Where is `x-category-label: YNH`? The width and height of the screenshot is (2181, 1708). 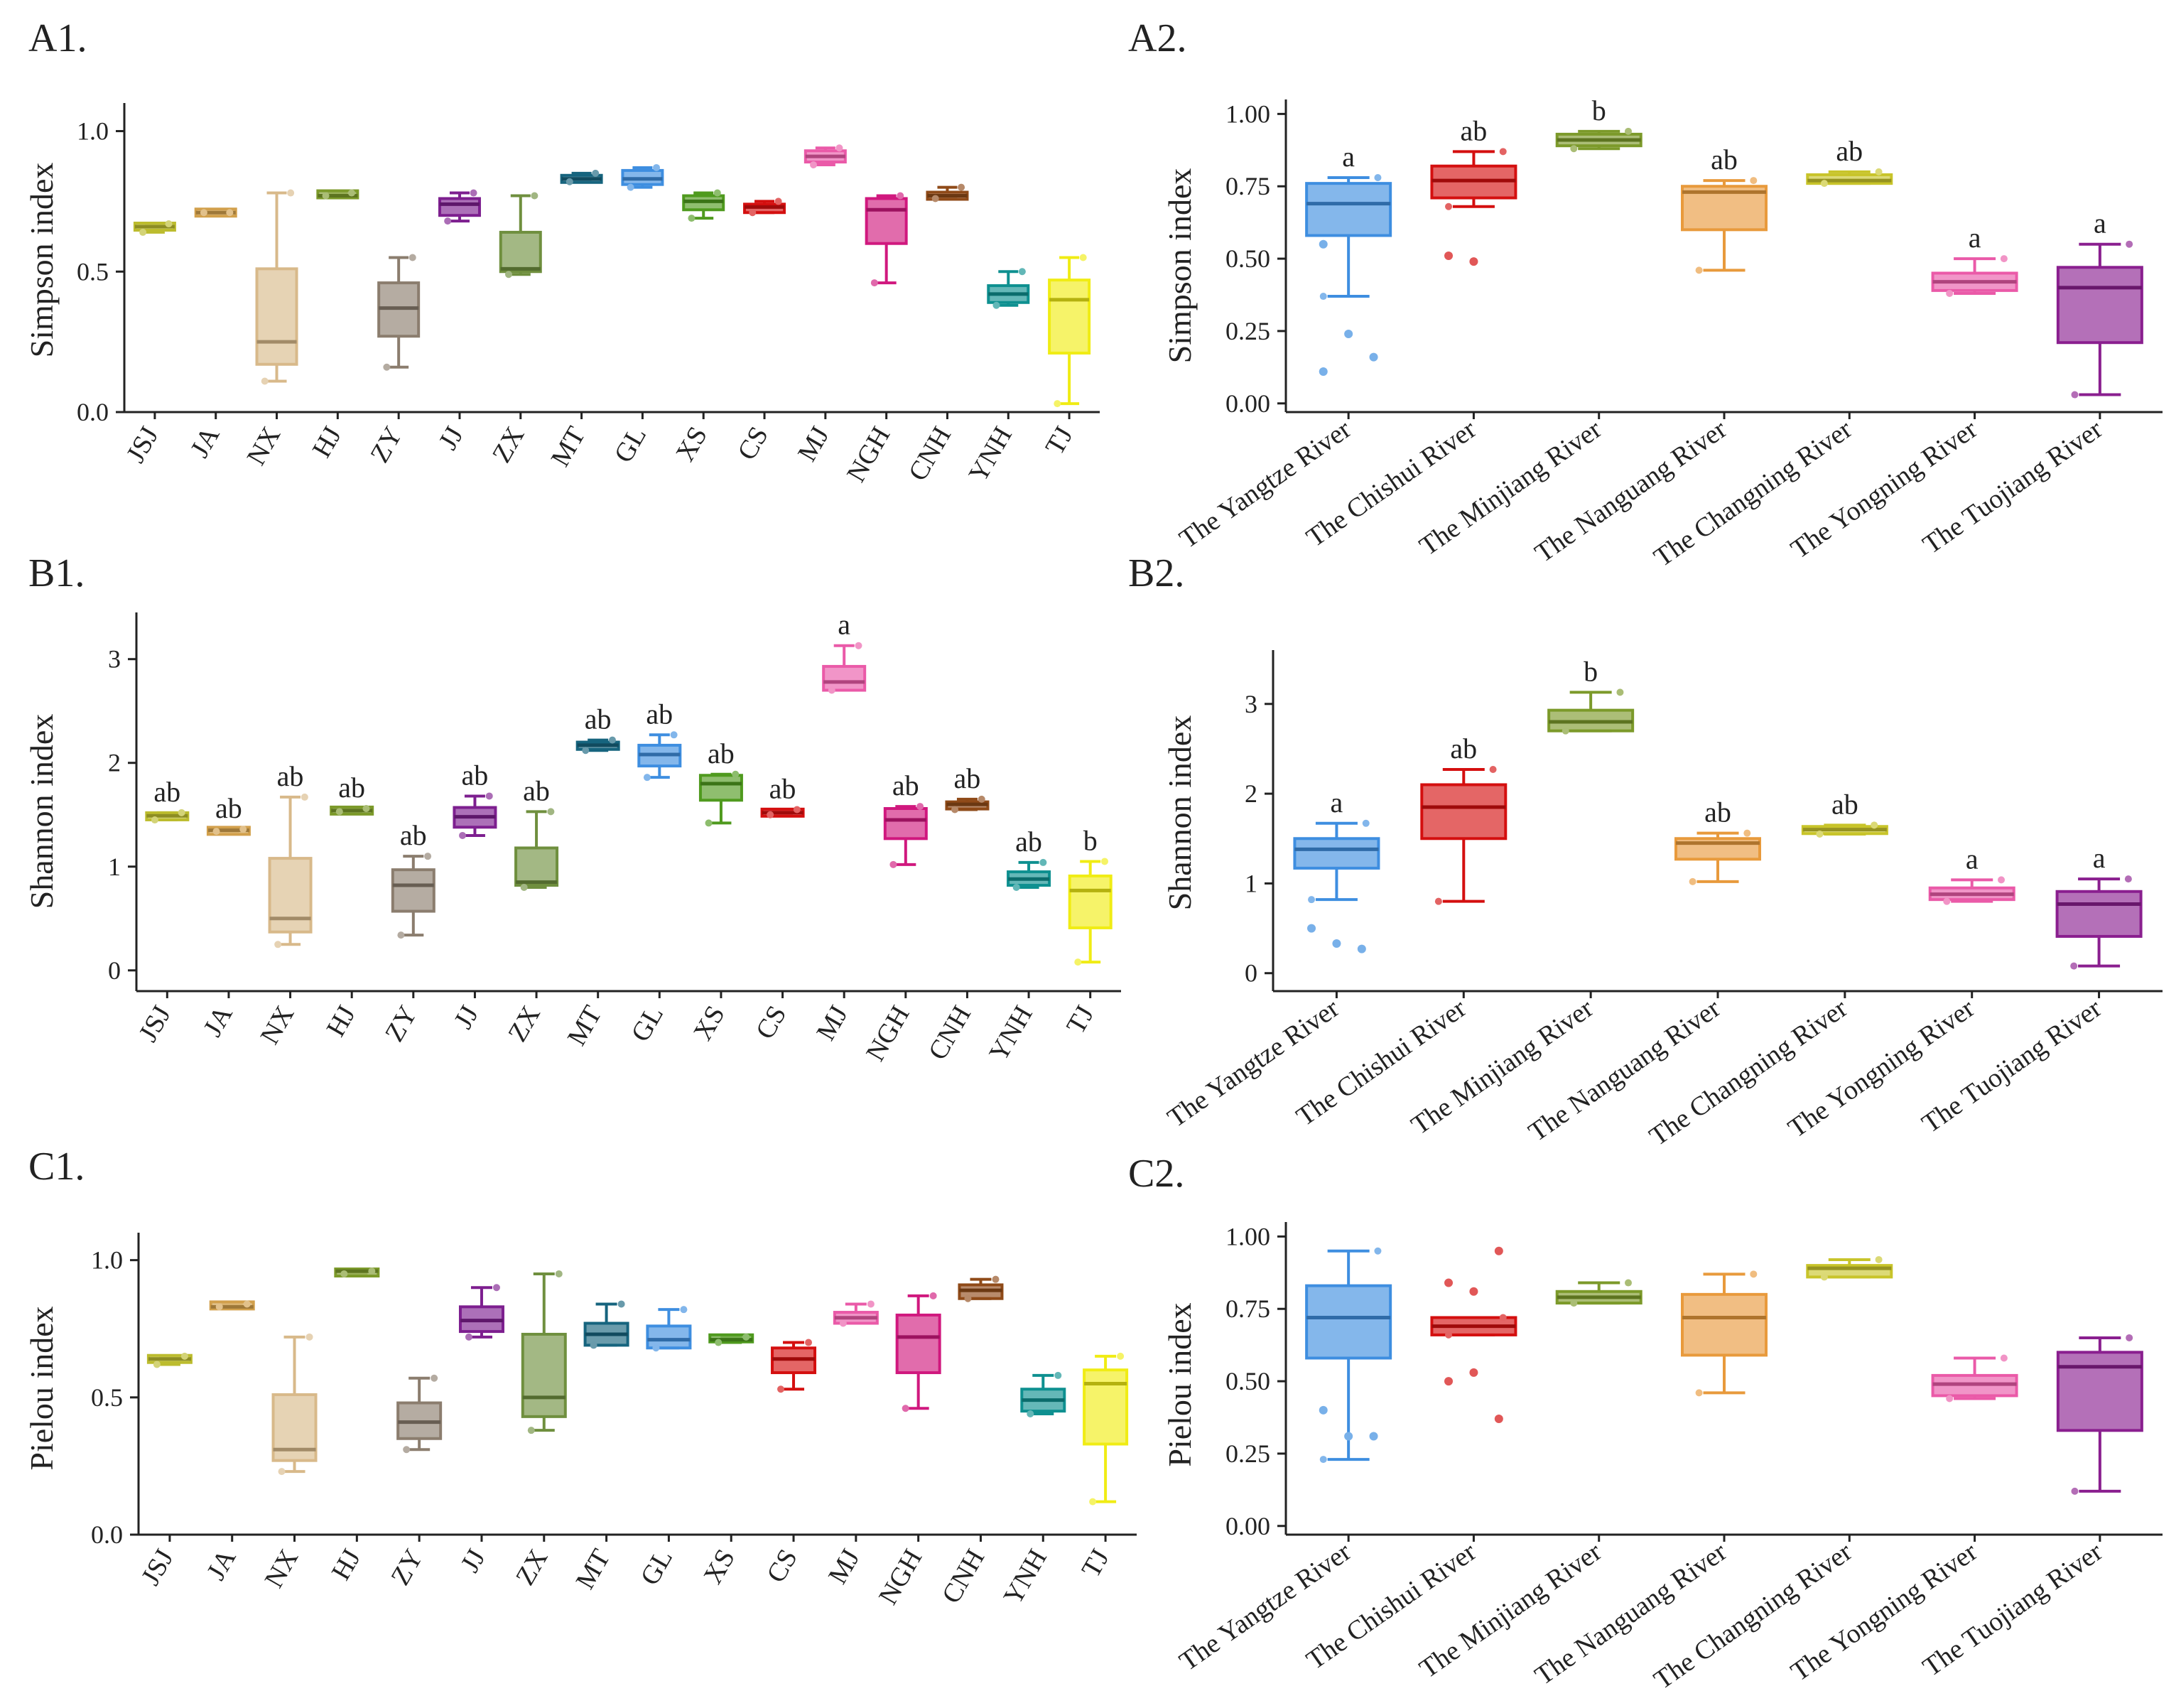 x-category-label: YNH is located at coordinates (991, 455).